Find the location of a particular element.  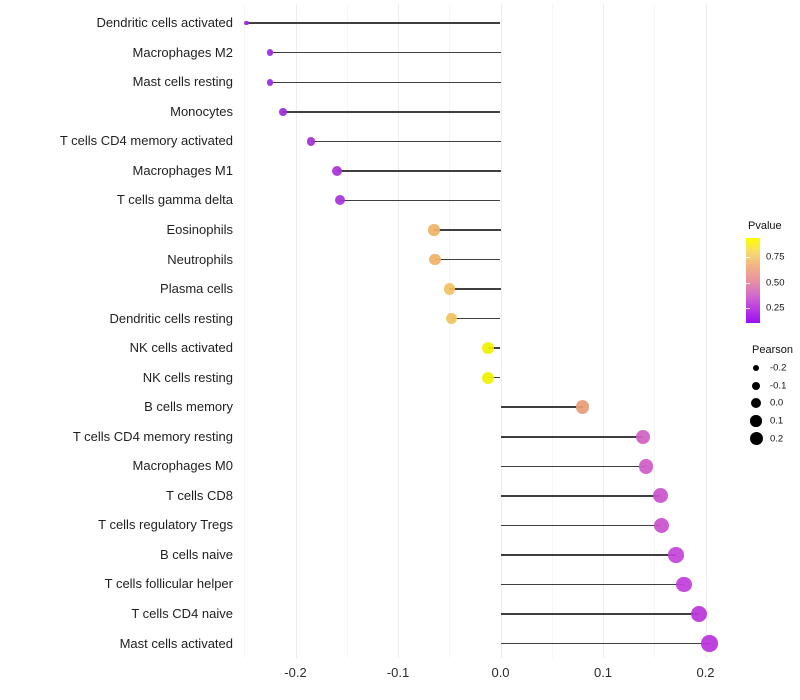

x-tick-label: 0.2 is located at coordinates (705, 672).